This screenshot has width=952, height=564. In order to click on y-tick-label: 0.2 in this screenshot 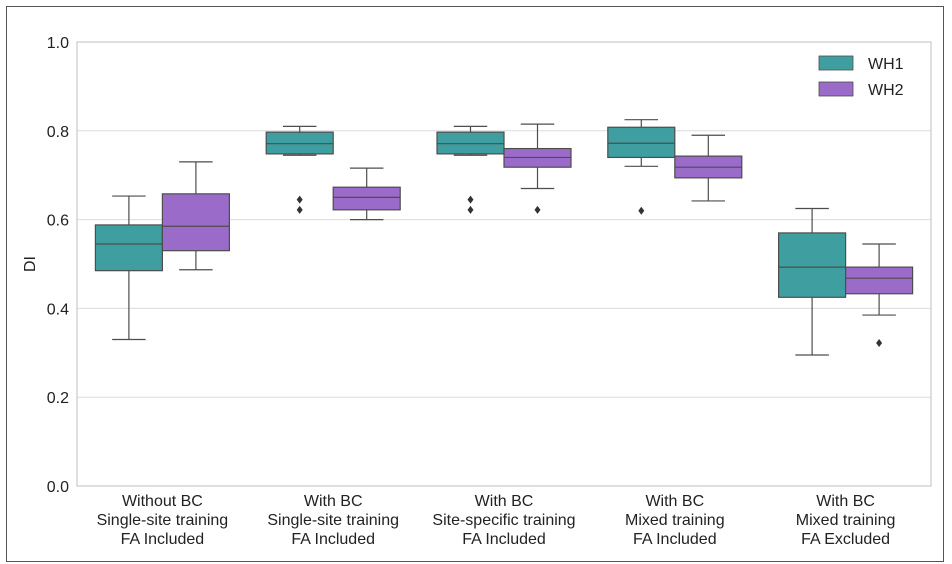, I will do `click(58, 398)`.